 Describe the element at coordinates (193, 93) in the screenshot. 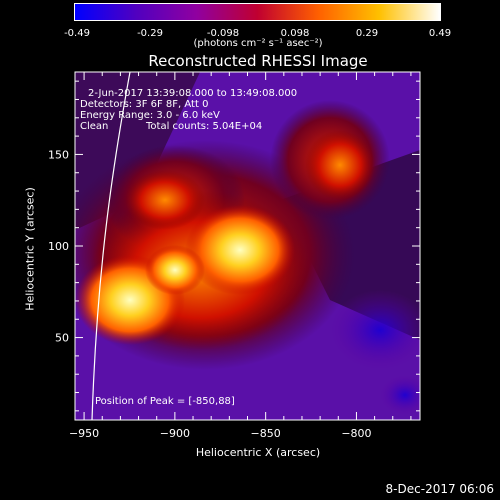

I see `time-range-text: 2-Jun-2017 13:39:08.000 to 13:49:08.000` at that location.